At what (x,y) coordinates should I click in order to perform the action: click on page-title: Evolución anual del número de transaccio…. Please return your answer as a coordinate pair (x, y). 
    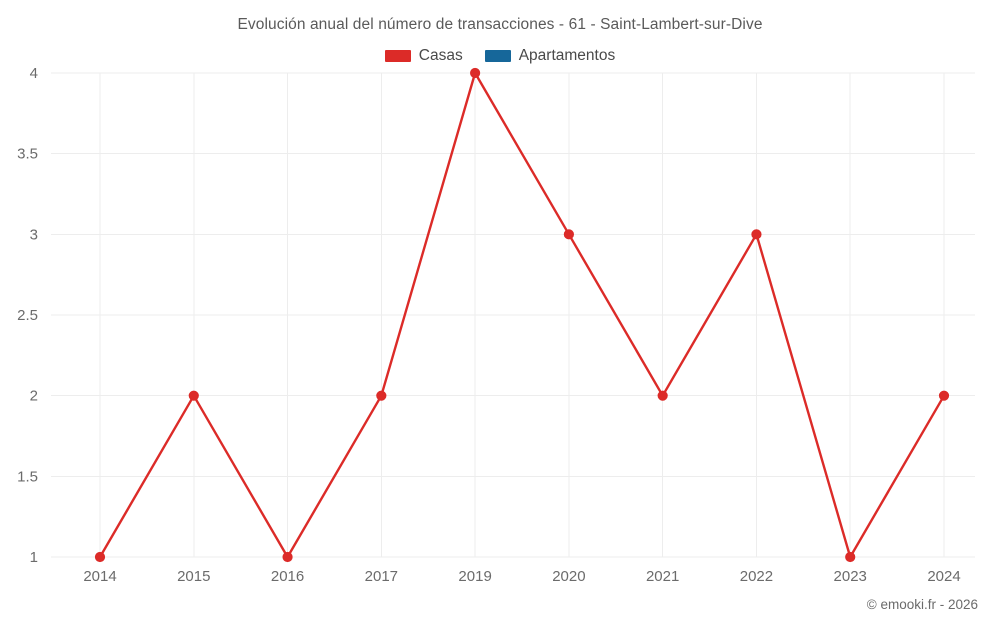
    Looking at the image, I should click on (500, 24).